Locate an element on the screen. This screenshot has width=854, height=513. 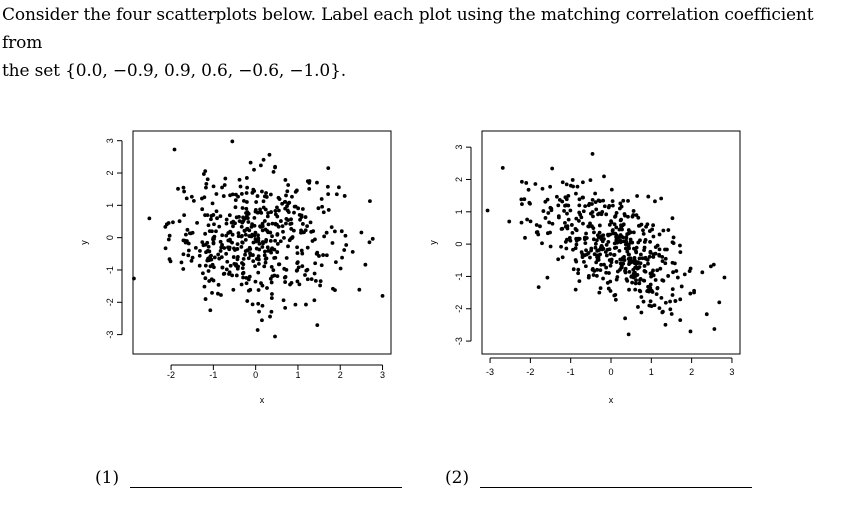
x-tick-label: -2 is located at coordinates (530, 372).